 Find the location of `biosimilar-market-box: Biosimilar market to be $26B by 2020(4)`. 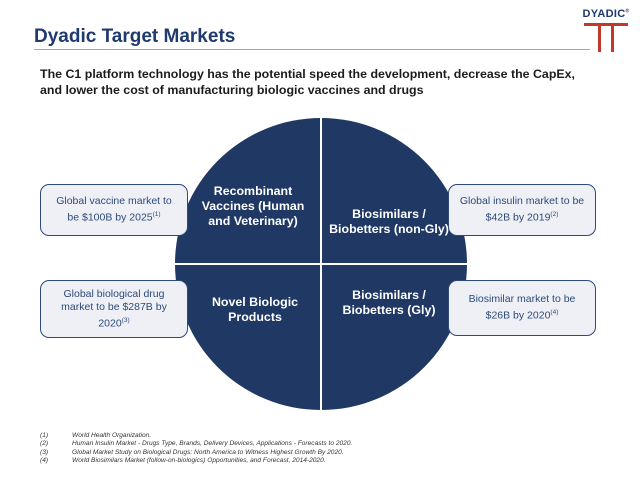

biosimilar-market-box: Biosimilar market to be $26B by 2020(4) is located at coordinates (522, 308).